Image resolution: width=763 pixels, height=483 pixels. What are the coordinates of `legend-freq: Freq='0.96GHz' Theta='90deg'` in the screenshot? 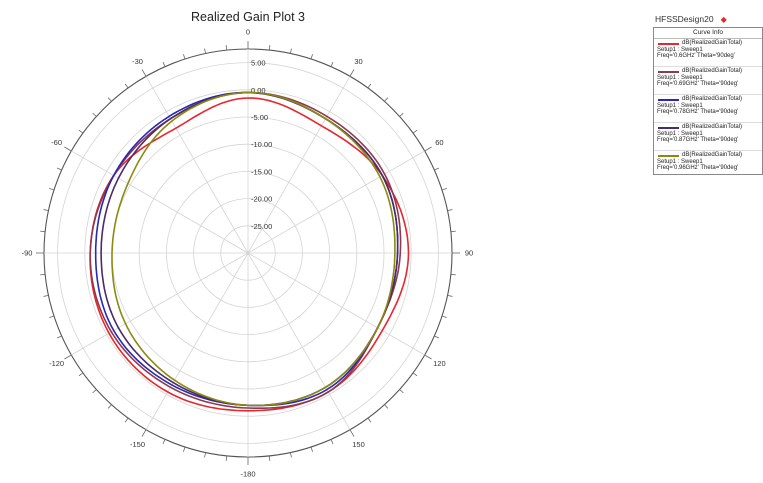 It's located at (698, 168).